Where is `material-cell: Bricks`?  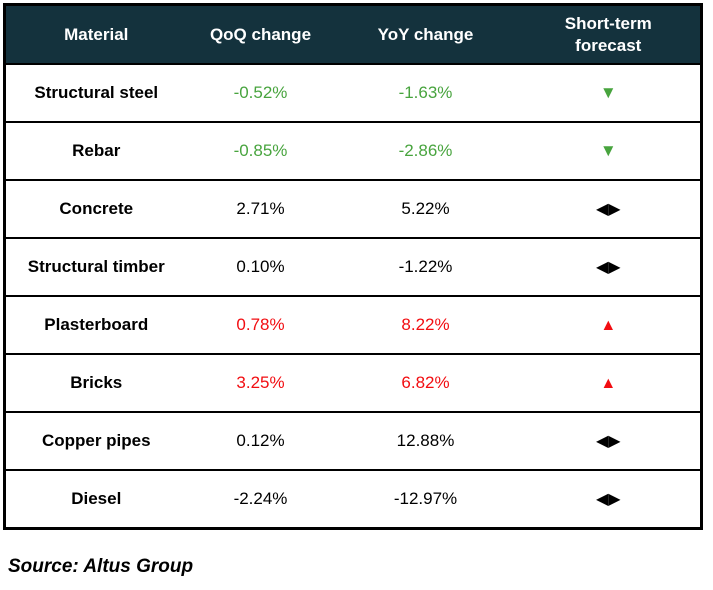 material-cell: Bricks is located at coordinates (95, 382).